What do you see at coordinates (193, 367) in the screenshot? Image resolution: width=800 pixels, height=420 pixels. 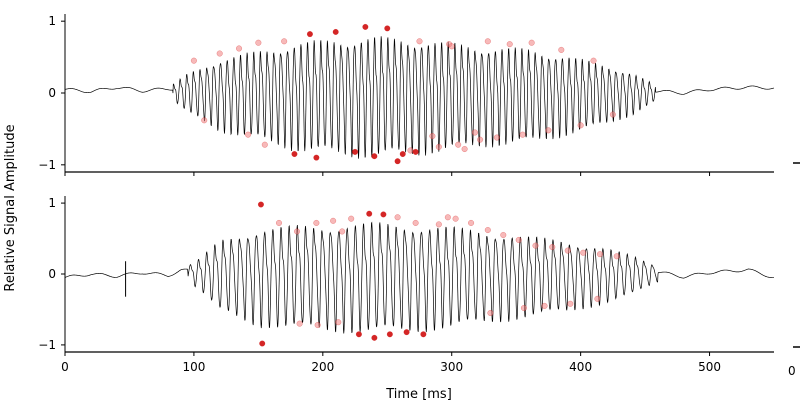 I see `x-tick-label: 100` at bounding box center [193, 367].